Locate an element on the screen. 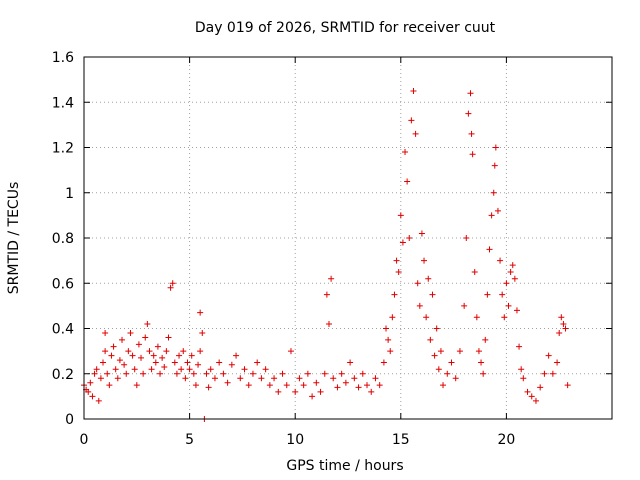 The width and height of the screenshot is (640, 480). x-tick-label: 5 is located at coordinates (189, 440).